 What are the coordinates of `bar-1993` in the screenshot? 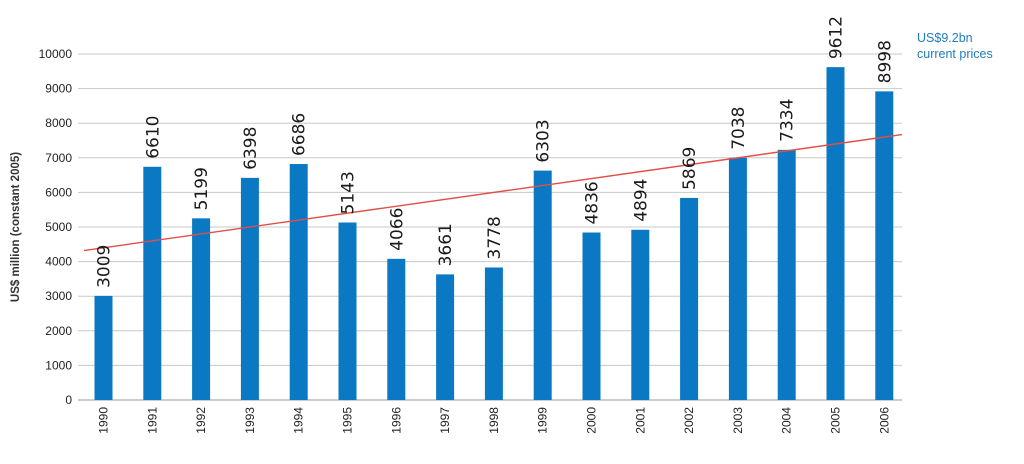 It's located at (249, 288).